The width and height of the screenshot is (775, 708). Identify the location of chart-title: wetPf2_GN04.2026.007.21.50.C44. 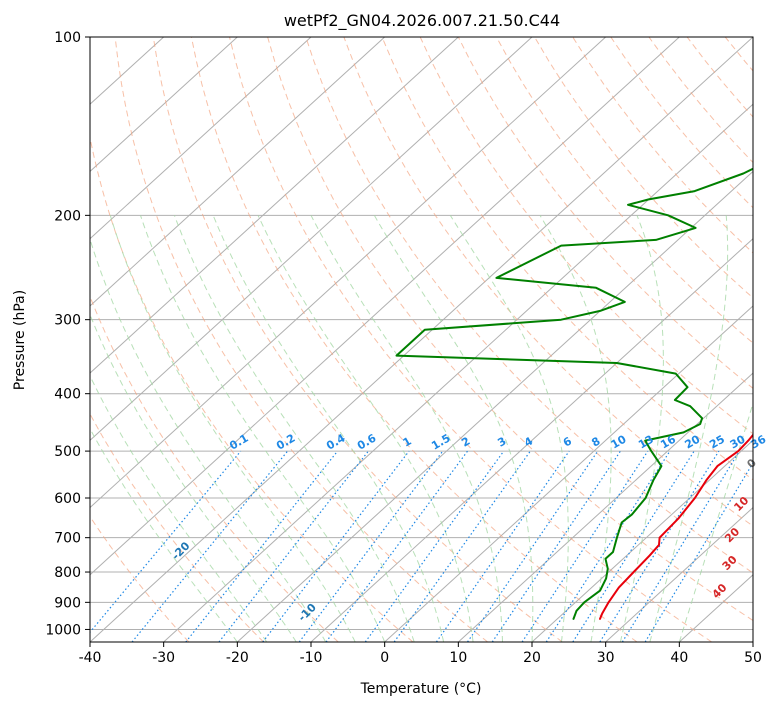
(422, 21).